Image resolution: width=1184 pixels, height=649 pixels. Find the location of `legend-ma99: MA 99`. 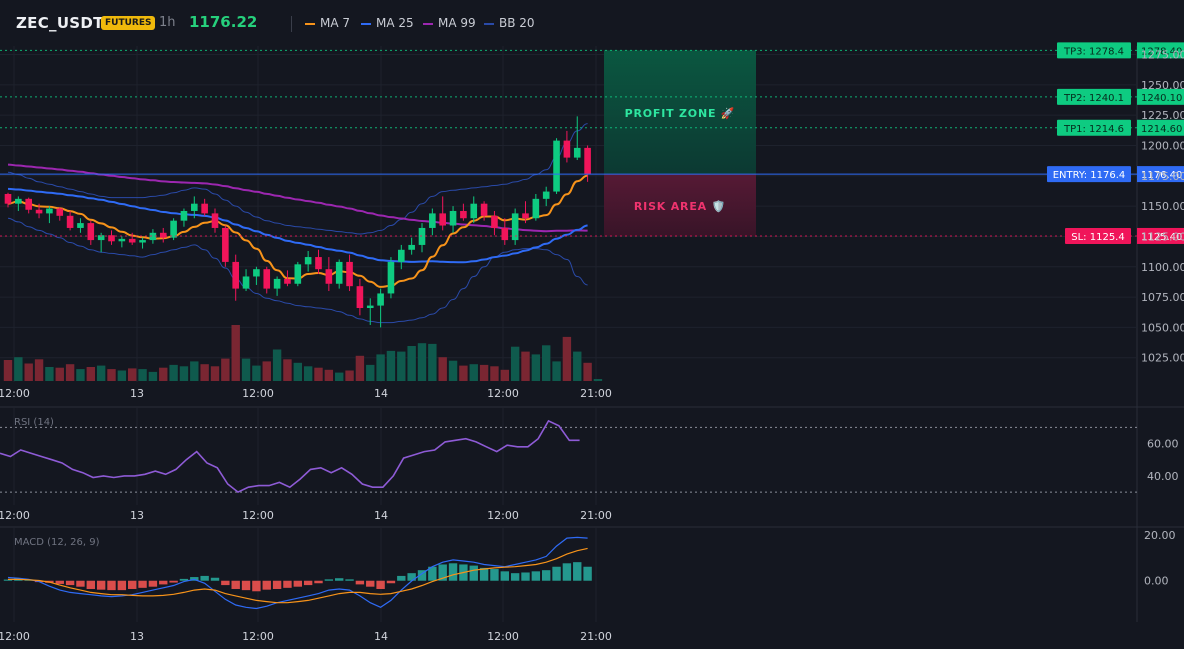

legend-ma99: MA 99 is located at coordinates (449, 23).